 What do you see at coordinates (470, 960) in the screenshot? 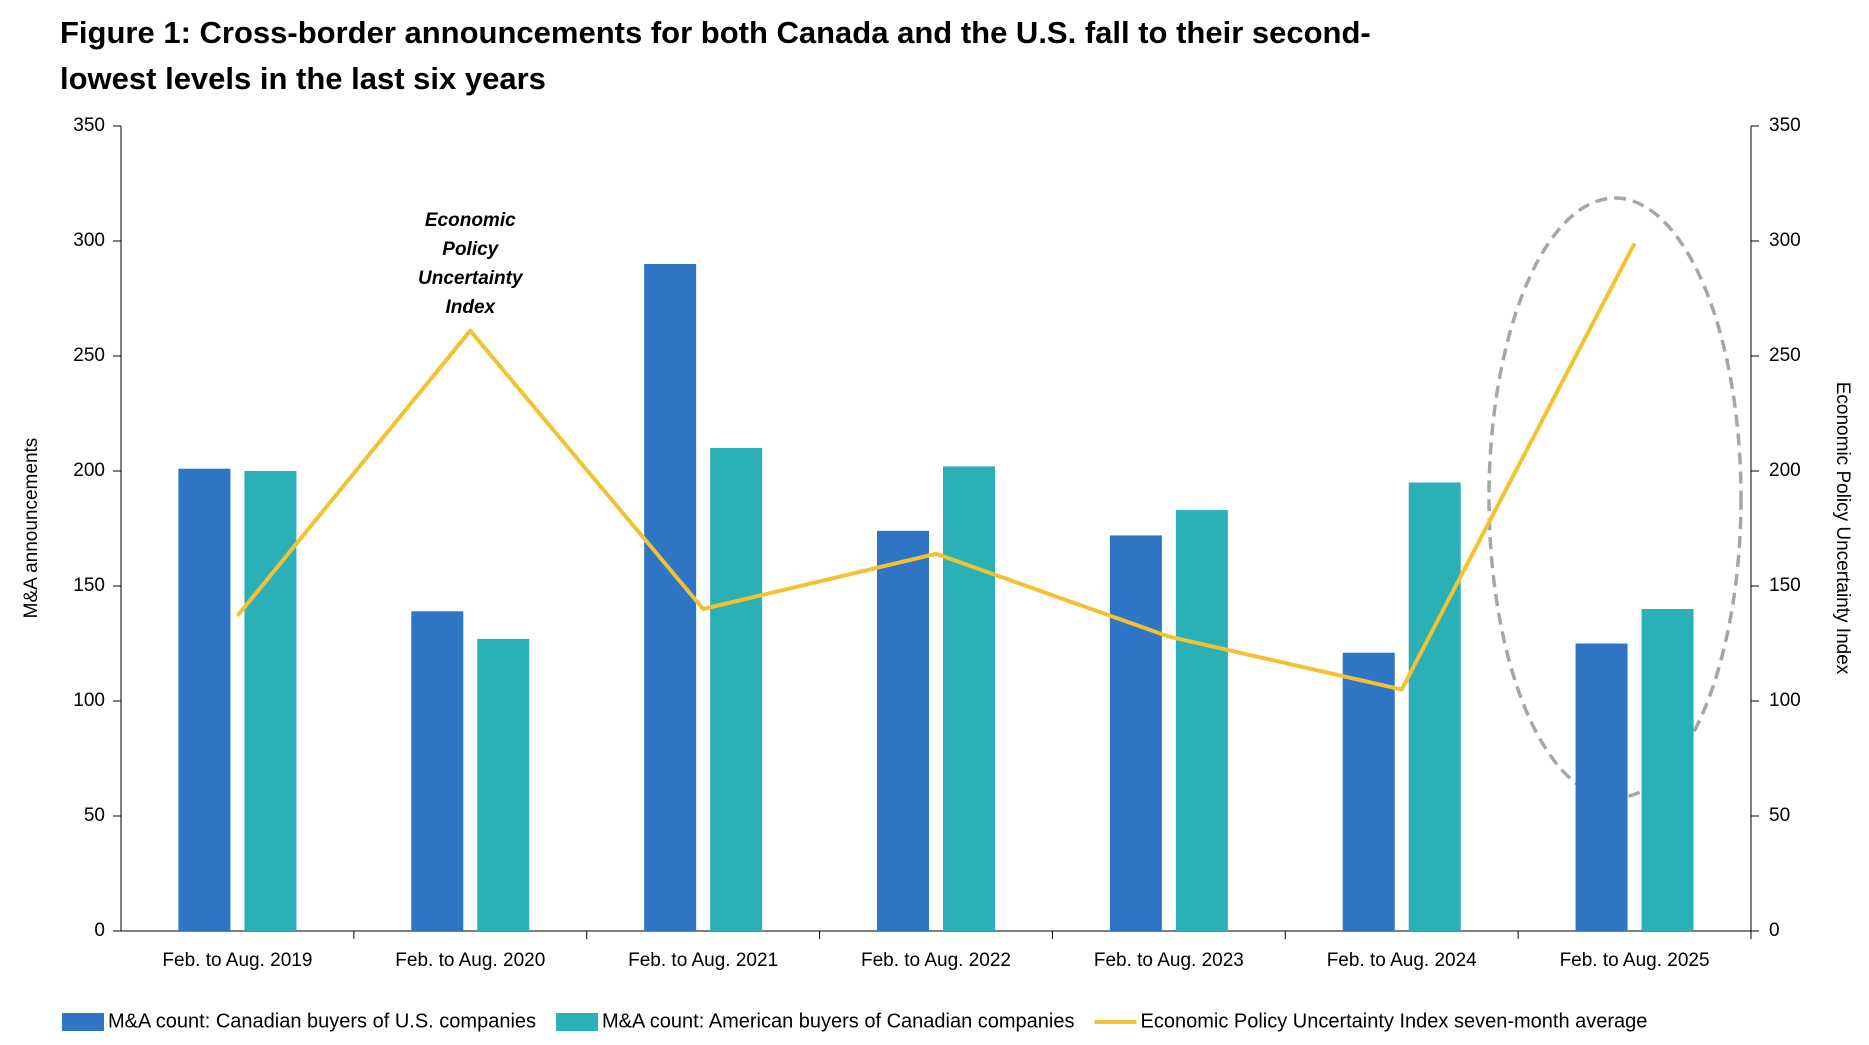
I see `x-tick-label: Feb. to Aug. 2020` at bounding box center [470, 960].